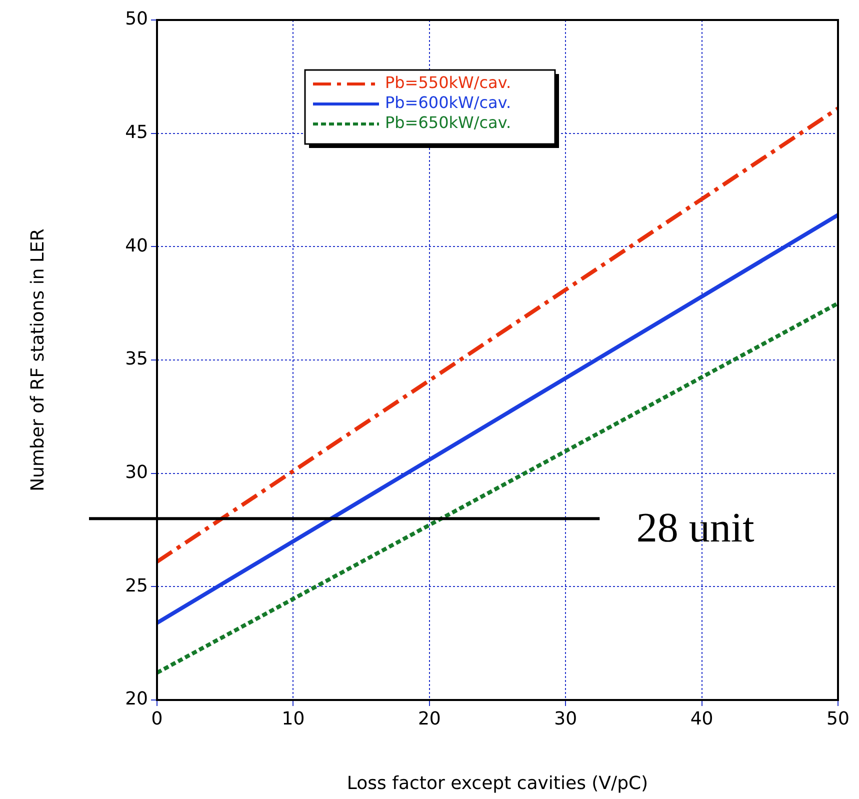  I want to click on x-tick-label: 50, so click(838, 719).